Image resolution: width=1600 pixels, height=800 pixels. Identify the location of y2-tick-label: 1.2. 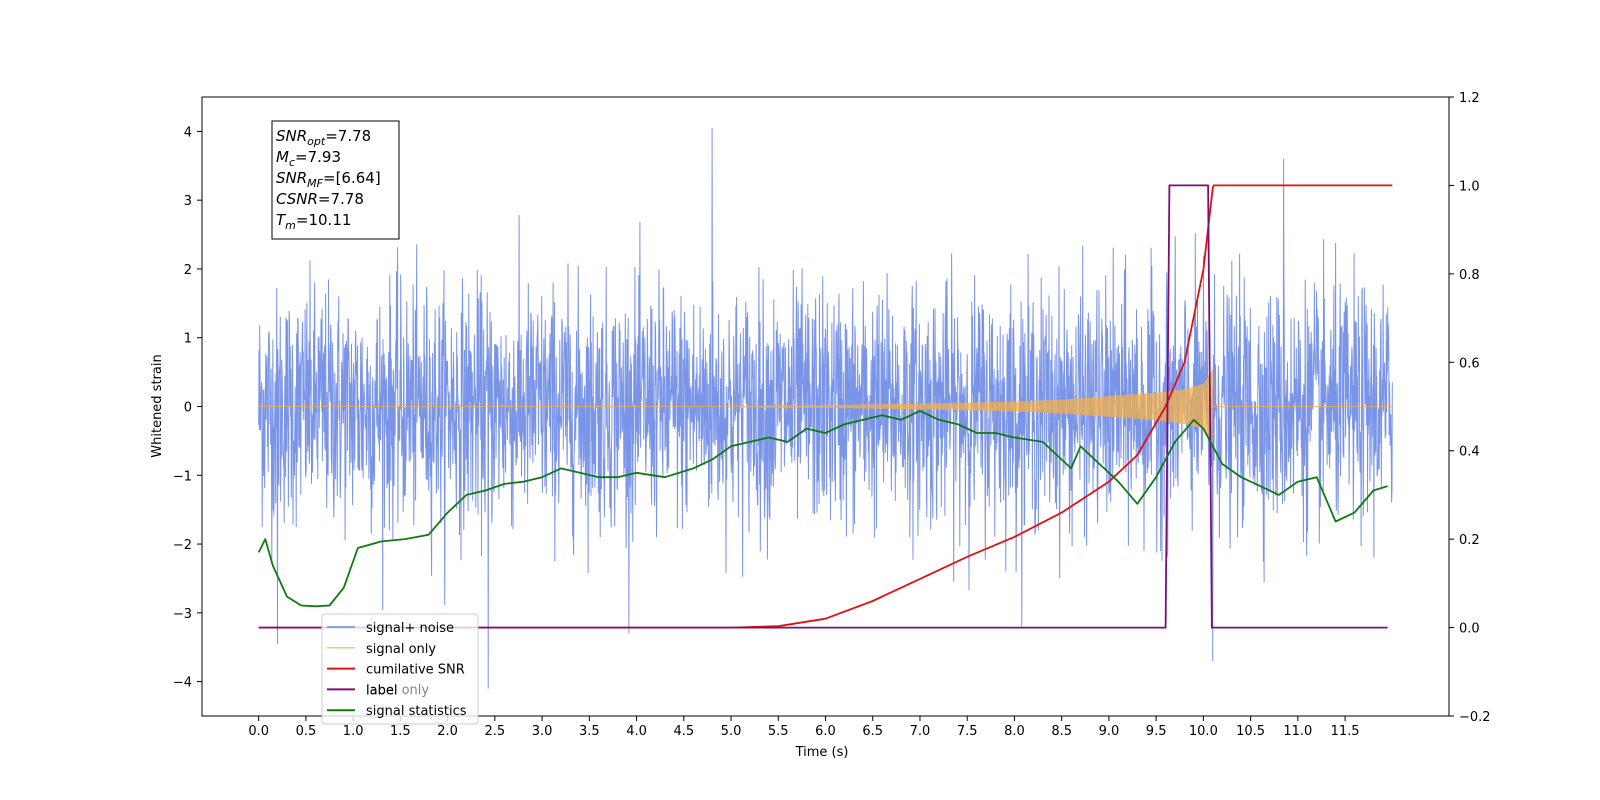
(1469, 98).